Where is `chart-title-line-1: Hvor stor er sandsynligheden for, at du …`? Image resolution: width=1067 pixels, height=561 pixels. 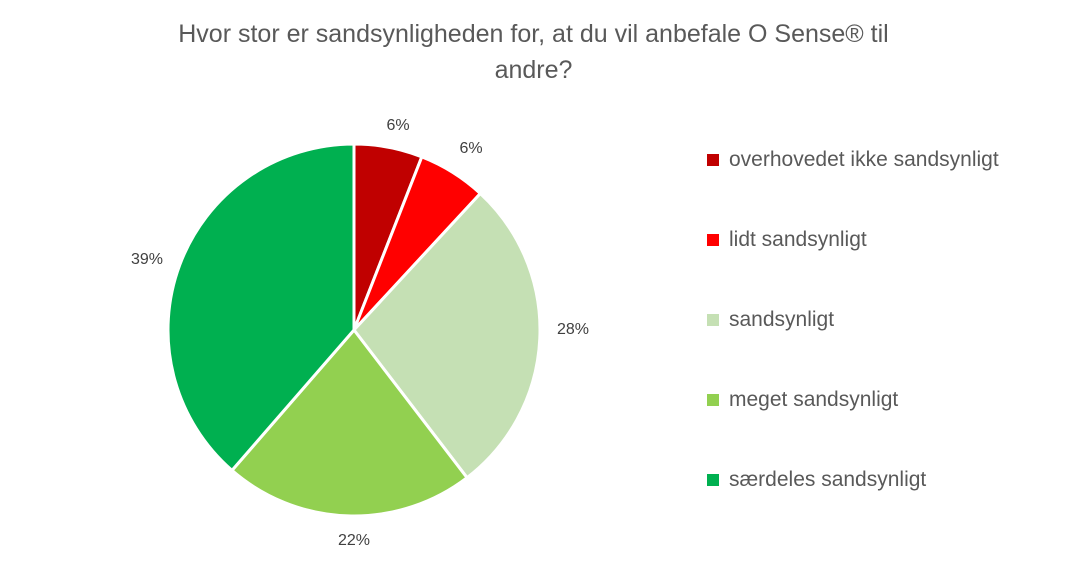
chart-title-line-1: Hvor stor er sandsynligheden for, at du … is located at coordinates (533, 34).